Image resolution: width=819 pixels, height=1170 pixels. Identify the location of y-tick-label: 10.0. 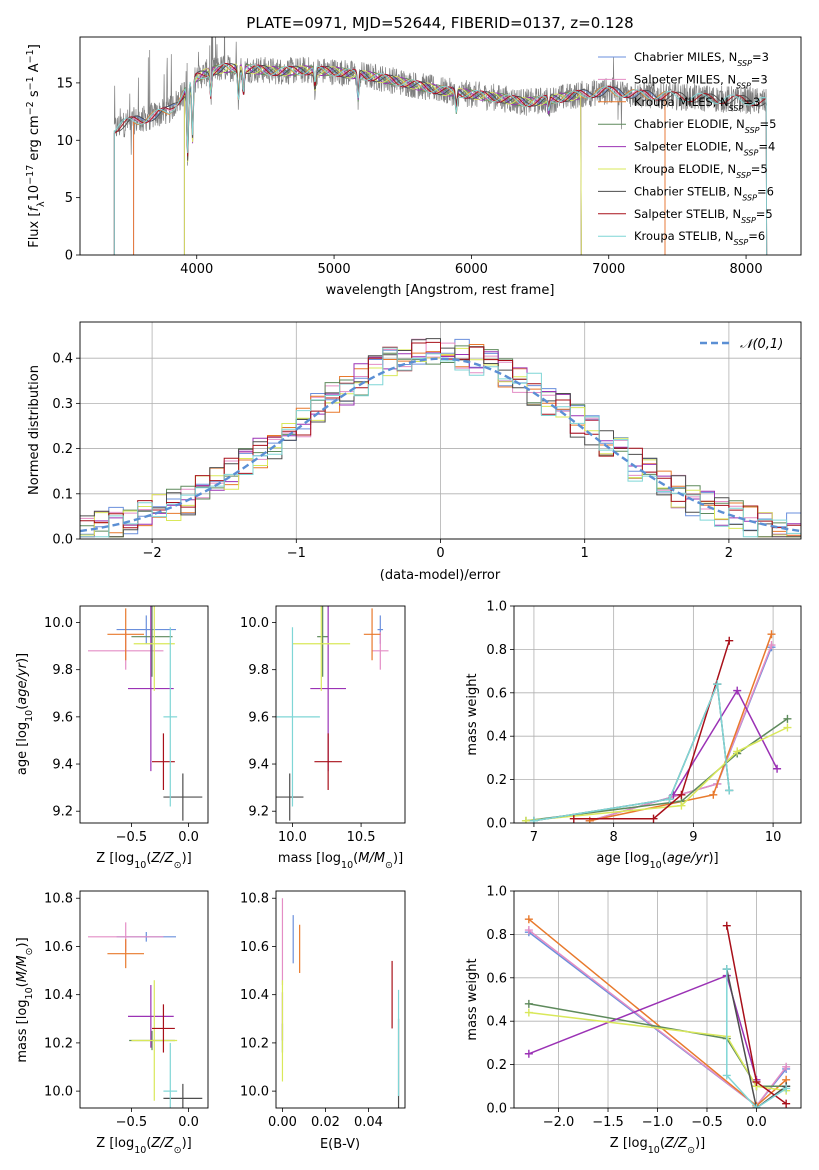
(58, 623).